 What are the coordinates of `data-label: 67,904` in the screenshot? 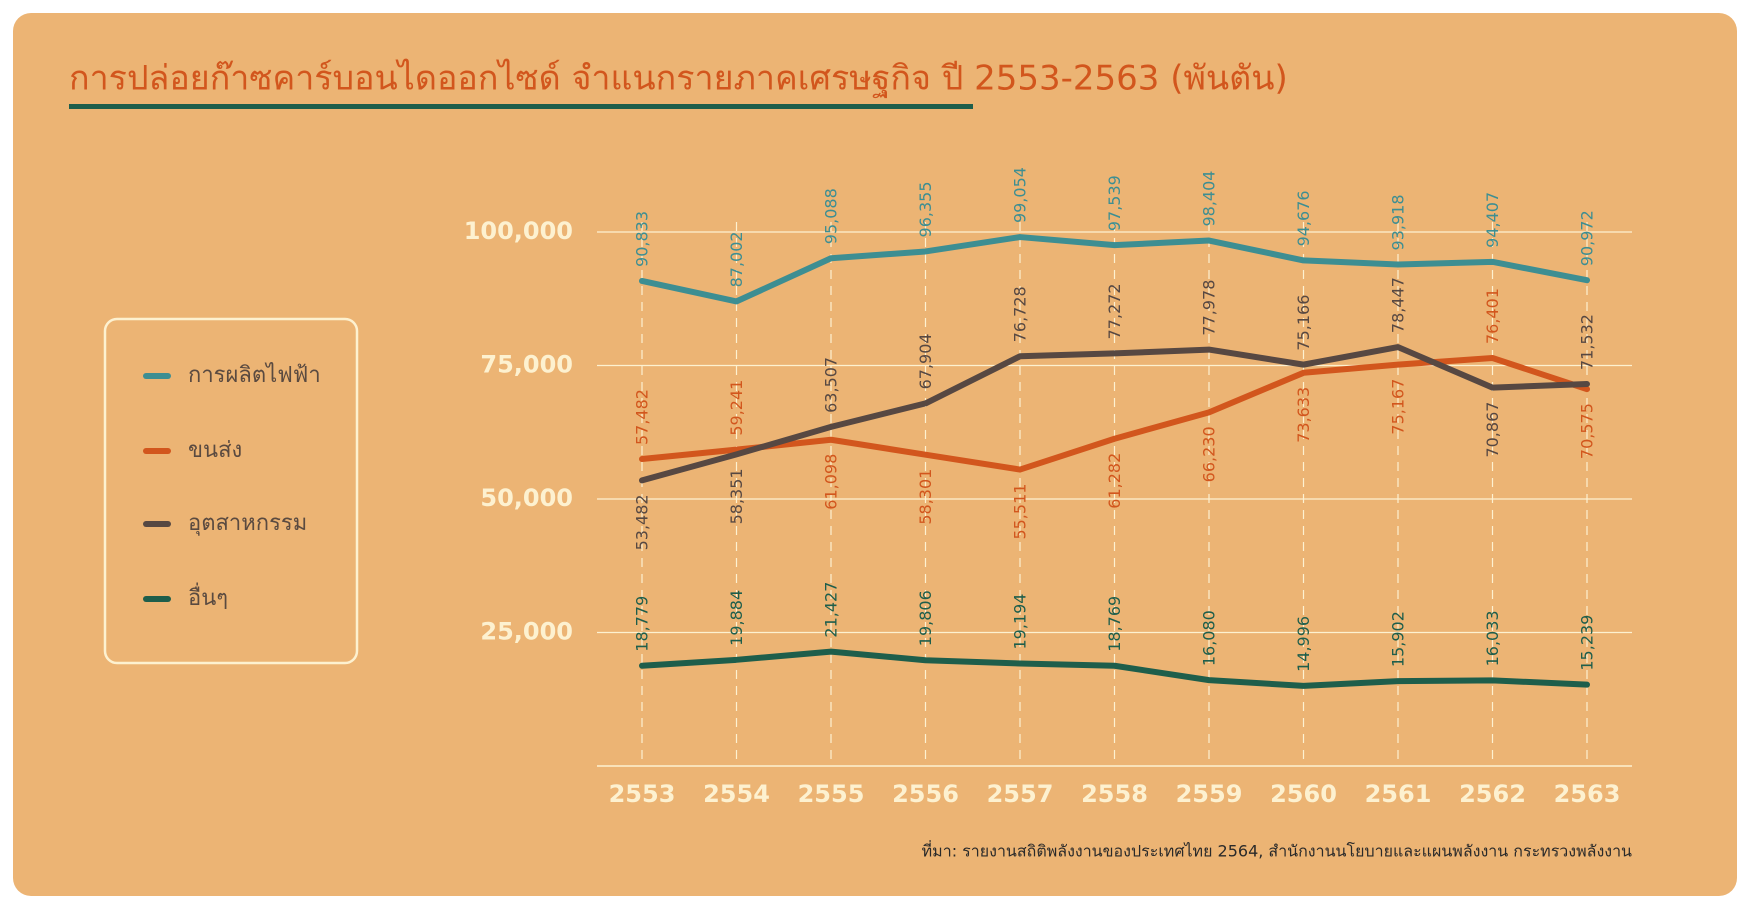 It's located at (925, 361).